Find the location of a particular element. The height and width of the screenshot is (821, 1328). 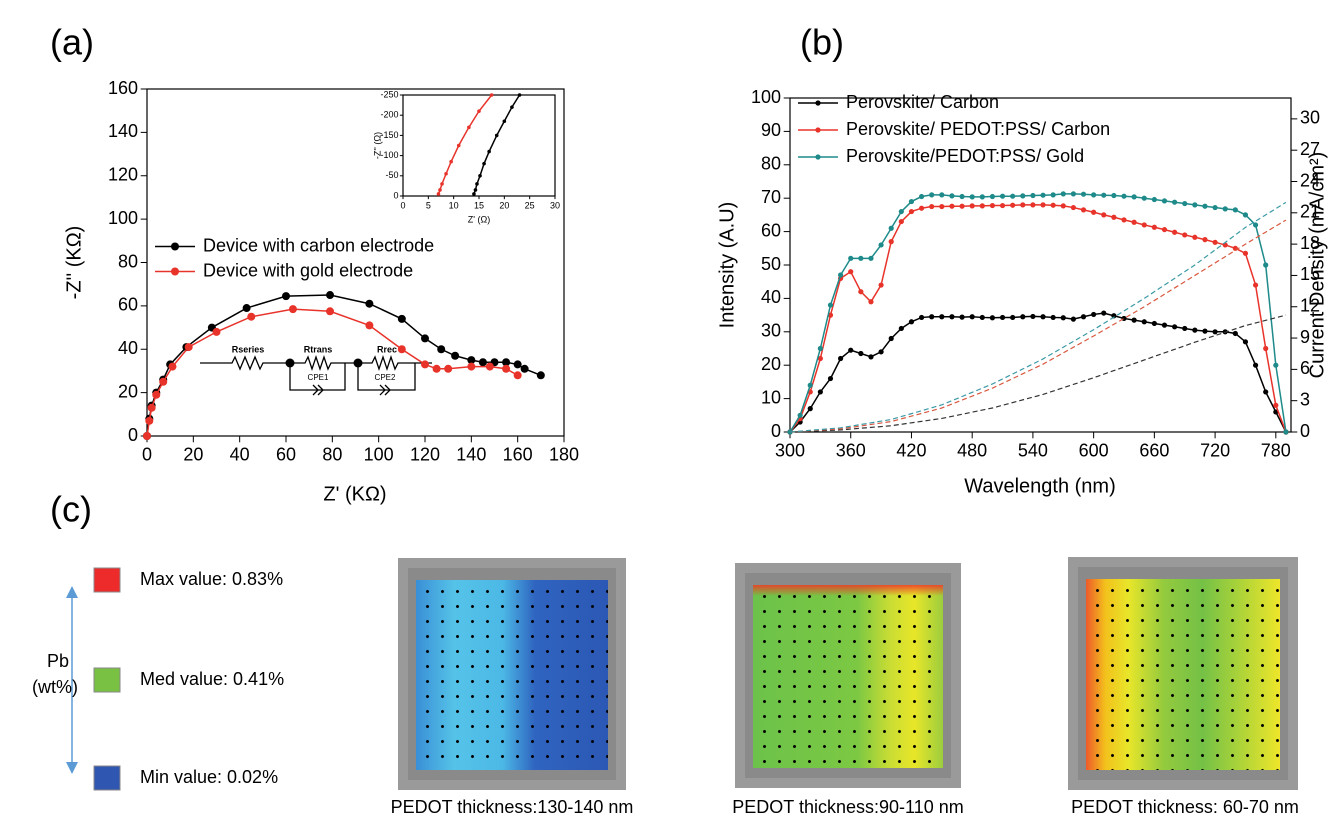

unit-label: (wt%) is located at coordinates (55, 687).